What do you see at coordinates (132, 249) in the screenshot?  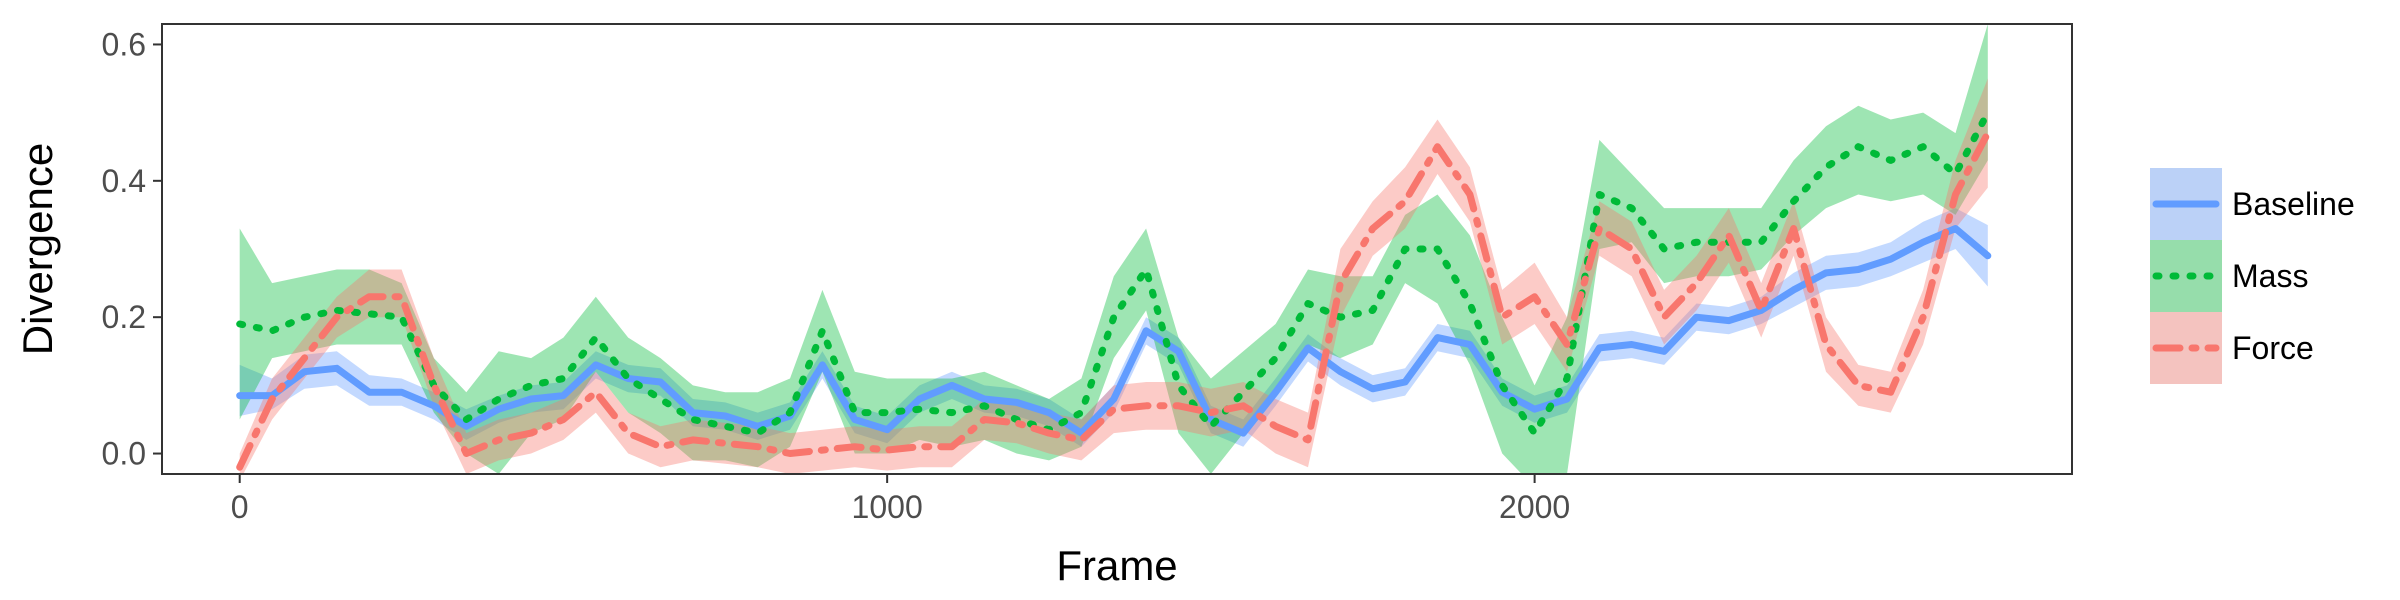 I see `y-axis: 0.0 0.2 0.4 0.6` at bounding box center [132, 249].